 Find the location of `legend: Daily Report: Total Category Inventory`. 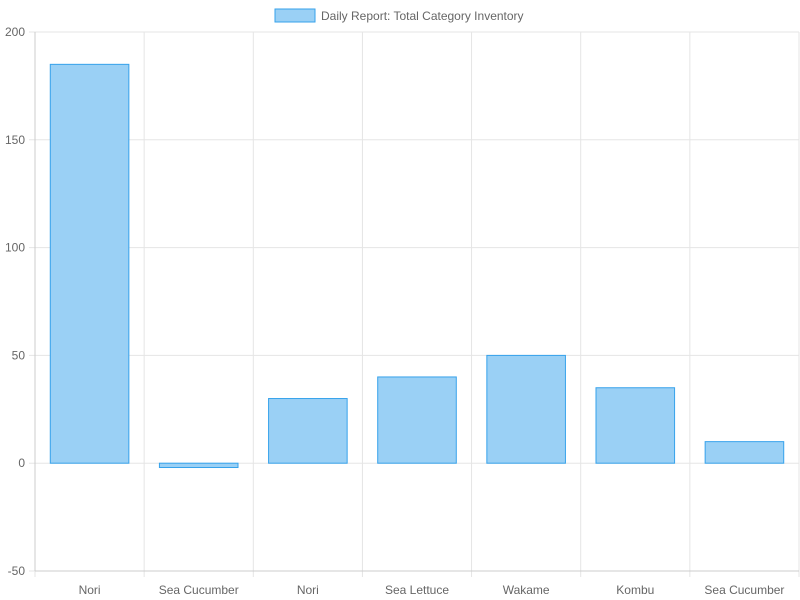

legend: Daily Report: Total Category Inventory is located at coordinates (399, 15).